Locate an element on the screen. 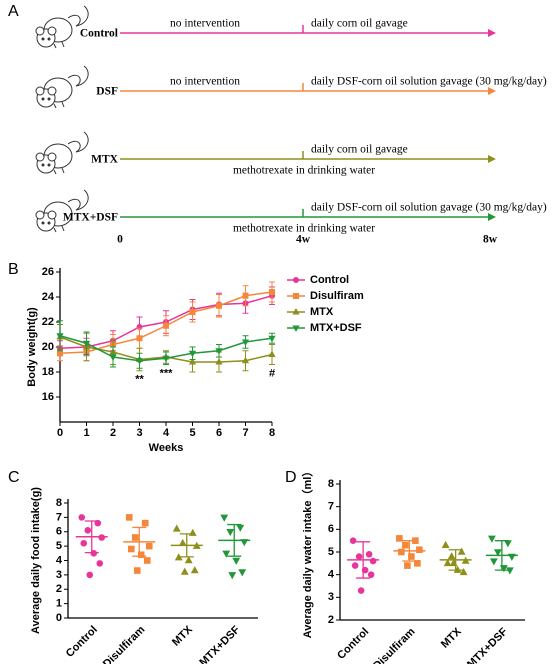 This screenshot has width=554, height=664. group-label: Control is located at coordinates (99, 34).